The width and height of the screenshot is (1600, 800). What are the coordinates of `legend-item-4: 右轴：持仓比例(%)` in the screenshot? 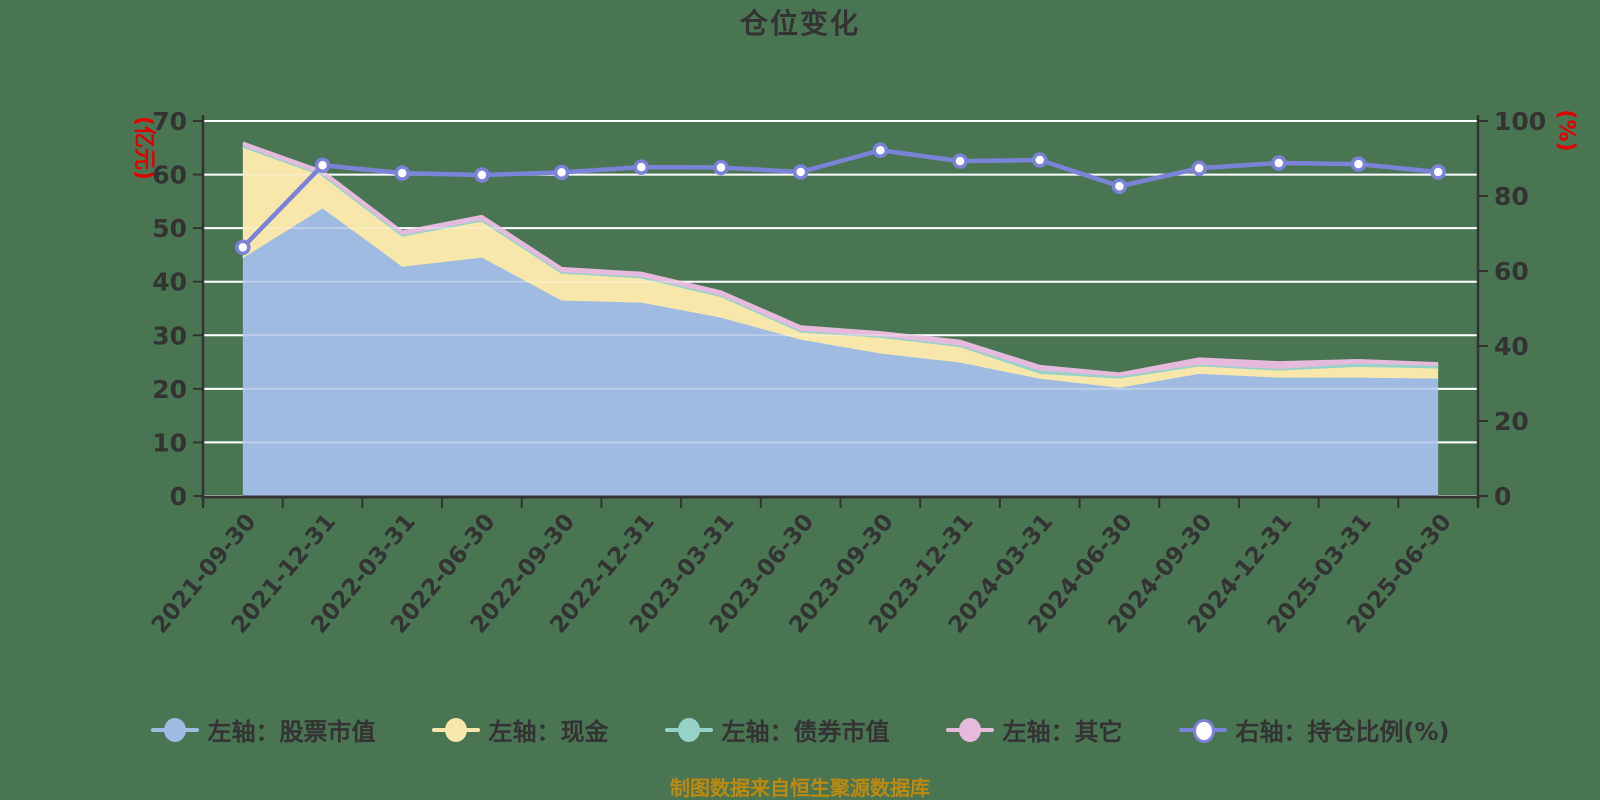 It's located at (1314, 729).